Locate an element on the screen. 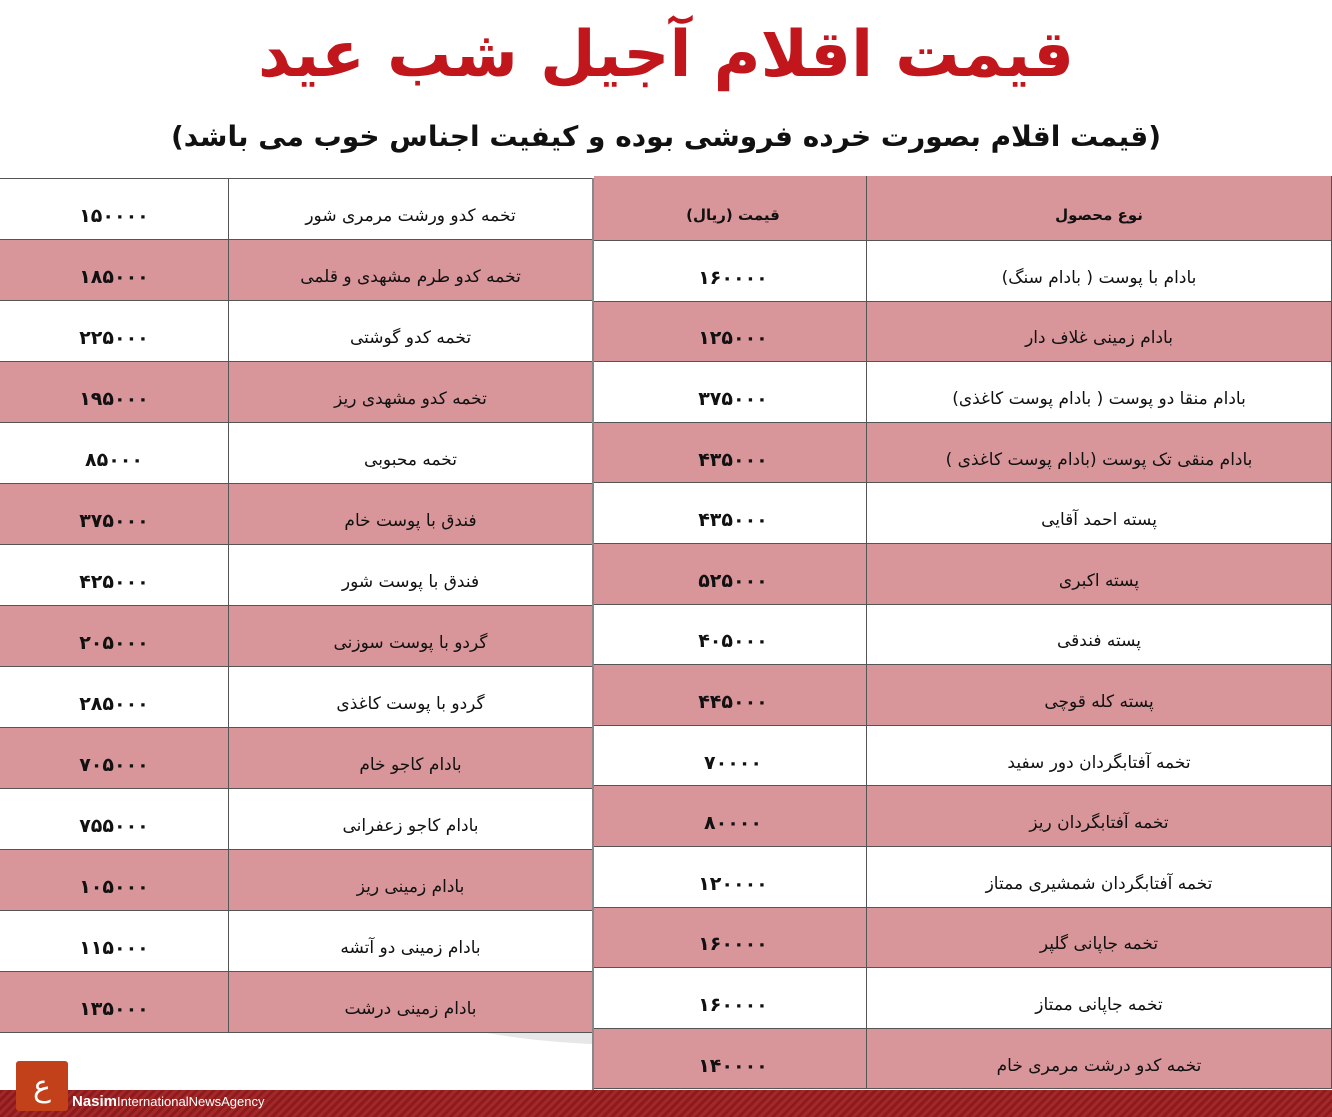 This screenshot has height=1117, width=1332. product-price: ۱۱۵۰۰۰ is located at coordinates (114, 948).